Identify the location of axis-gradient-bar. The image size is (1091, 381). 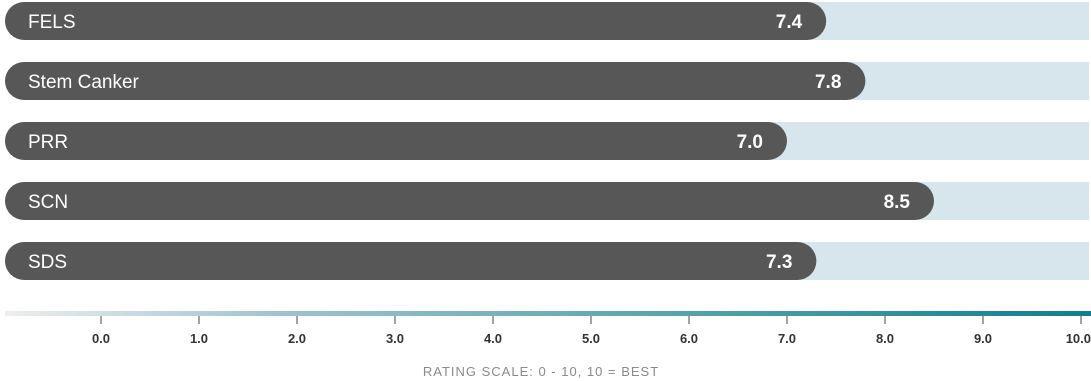
(548, 313).